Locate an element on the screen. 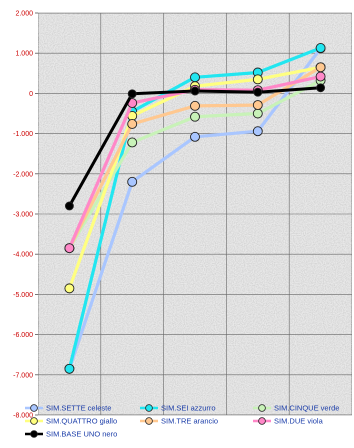 The image size is (354, 448). y-tick-label: -6.000 is located at coordinates (23, 335).